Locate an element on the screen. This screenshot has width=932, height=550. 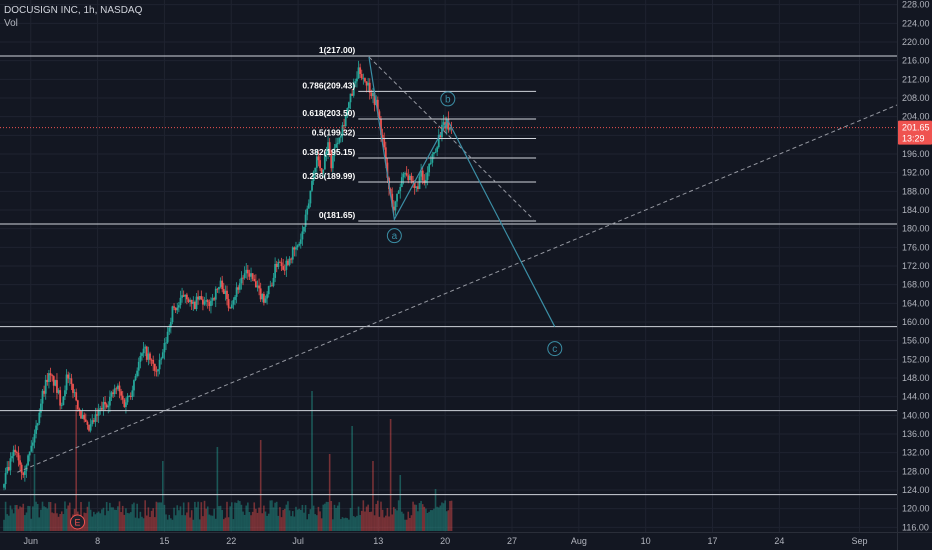
symbol-title: DOCUSIGN INC, 1h, NASDAQ is located at coordinates (73, 10).